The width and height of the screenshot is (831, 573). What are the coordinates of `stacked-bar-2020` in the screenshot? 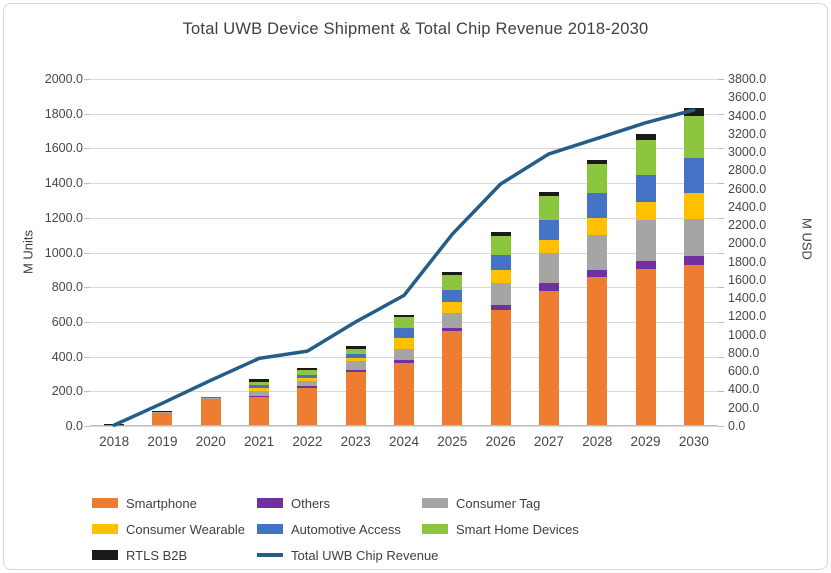 It's located at (210, 410).